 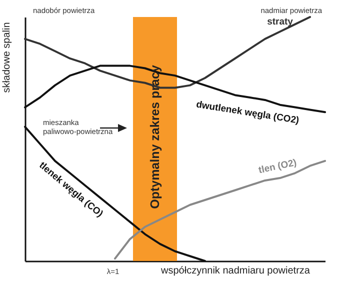 What do you see at coordinates (235, 271) in the screenshot?
I see `x-axis-title: współczynnik nadmiaru powietrza` at bounding box center [235, 271].